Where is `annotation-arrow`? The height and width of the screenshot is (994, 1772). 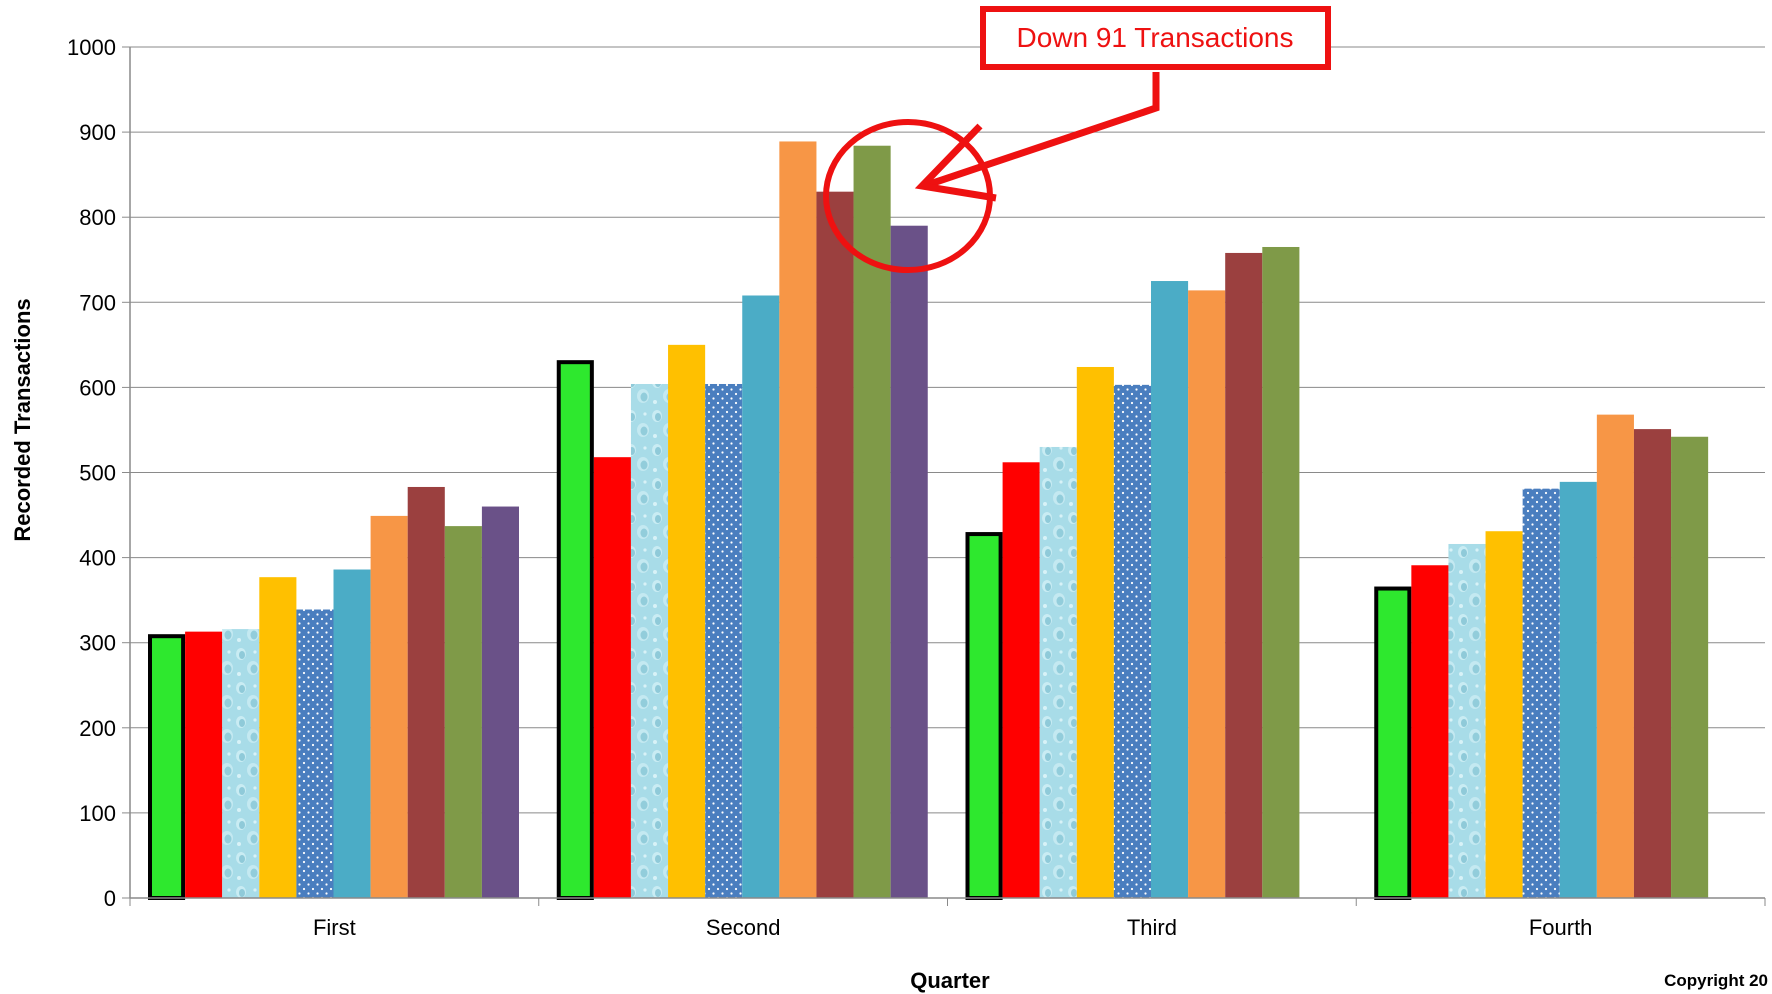
annotation-arrow is located at coordinates (1041, 131).